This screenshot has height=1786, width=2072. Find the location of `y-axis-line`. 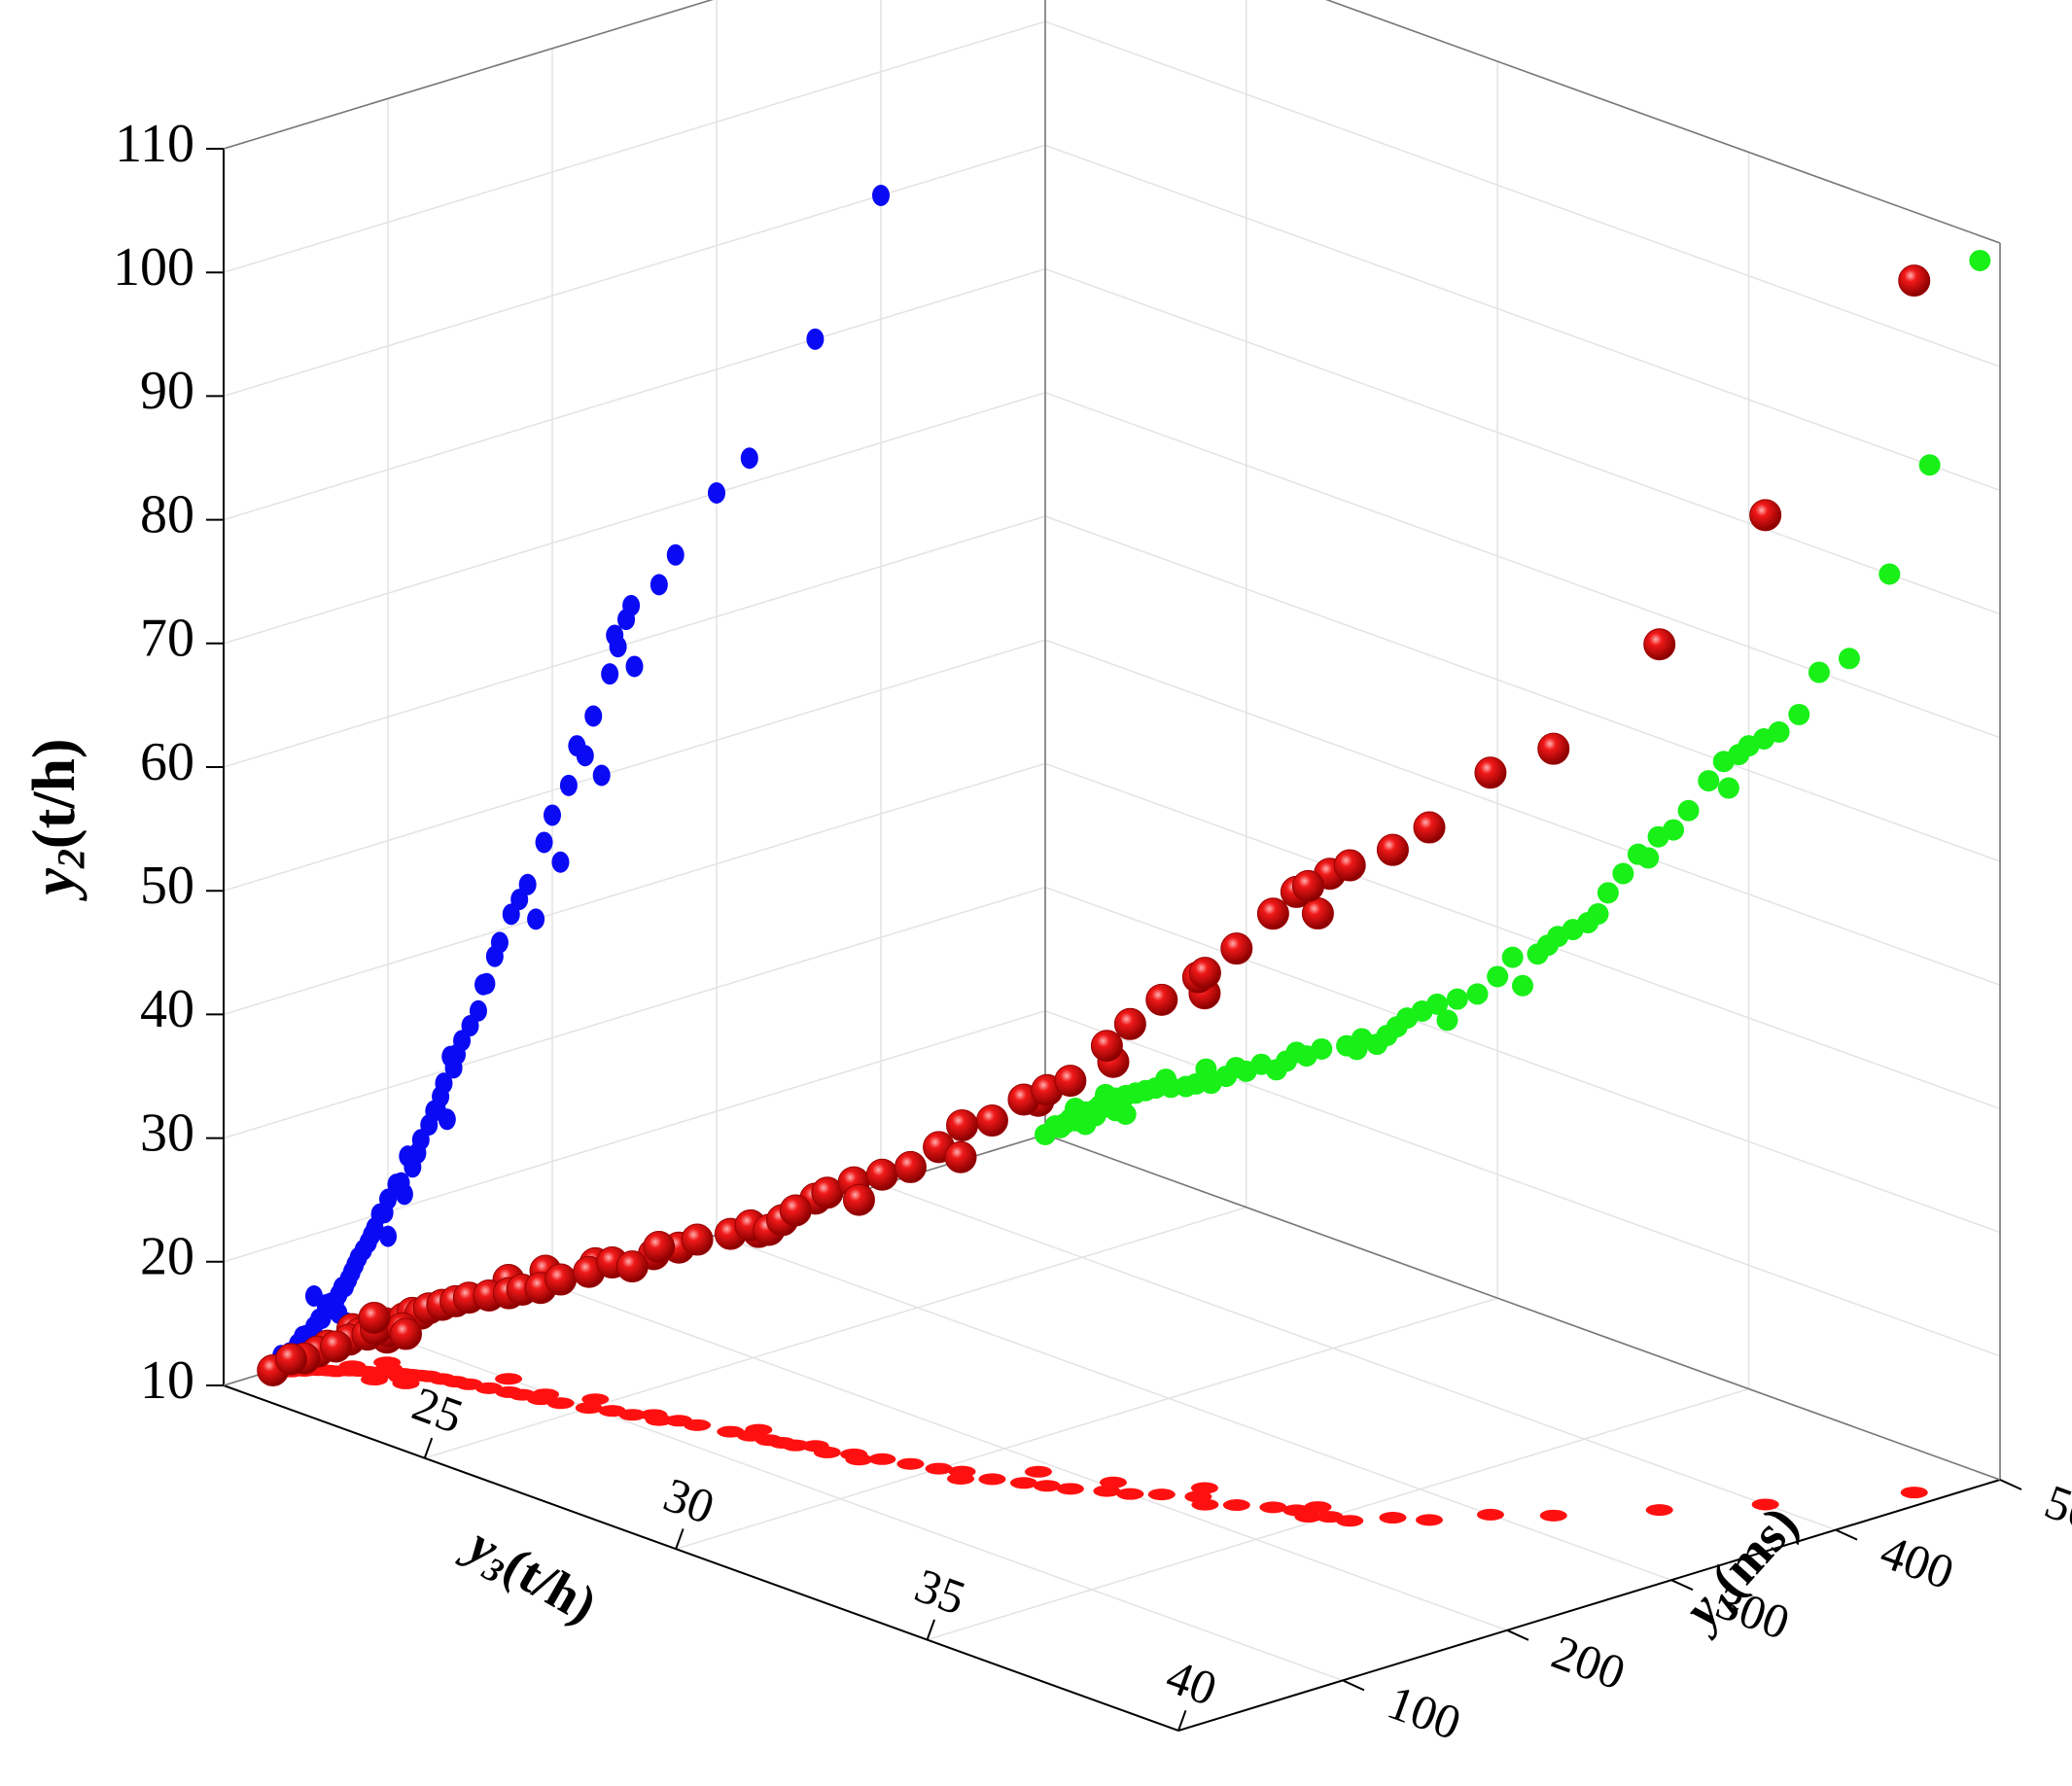

y-axis-line is located at coordinates (1589, 1605).